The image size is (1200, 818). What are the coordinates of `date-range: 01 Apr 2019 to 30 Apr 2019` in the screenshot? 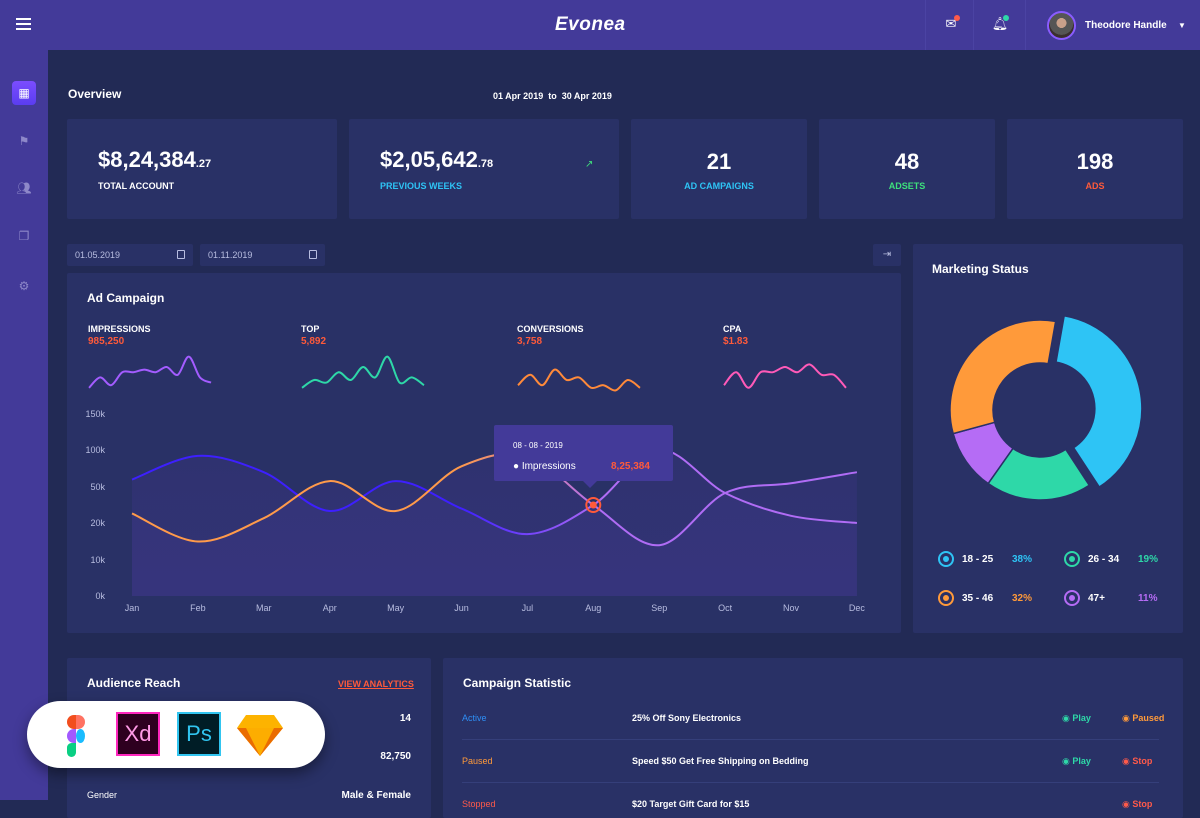 It's located at (552, 96).